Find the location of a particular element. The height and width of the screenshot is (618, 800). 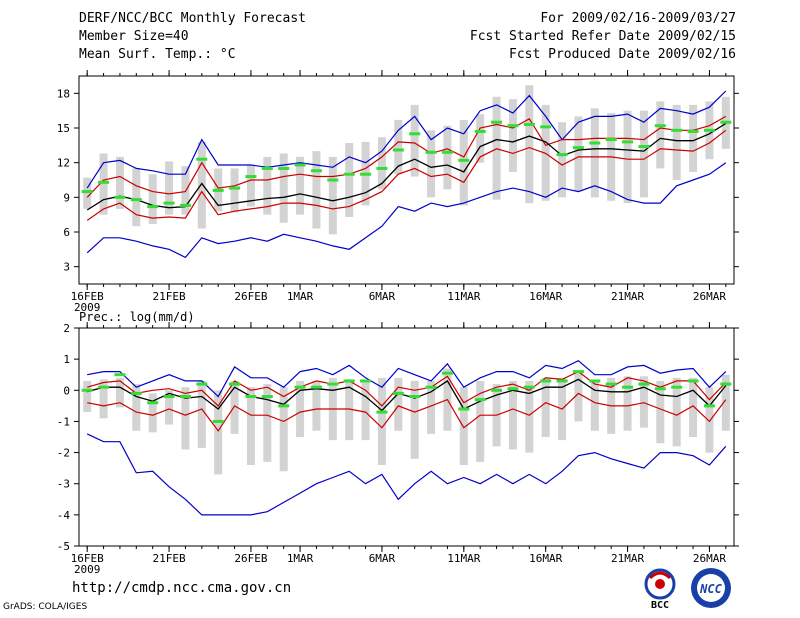

max-line is located at coordinates (406, 139).